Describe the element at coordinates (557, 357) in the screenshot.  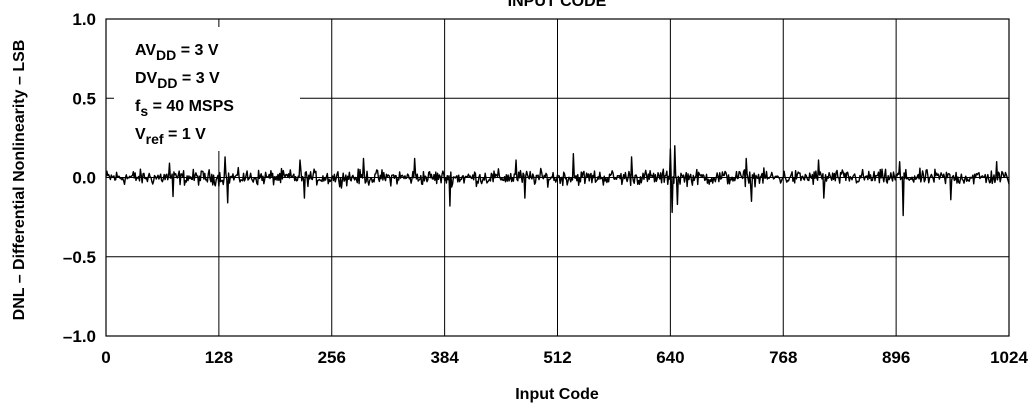
I see `x-tick-label: 512` at that location.